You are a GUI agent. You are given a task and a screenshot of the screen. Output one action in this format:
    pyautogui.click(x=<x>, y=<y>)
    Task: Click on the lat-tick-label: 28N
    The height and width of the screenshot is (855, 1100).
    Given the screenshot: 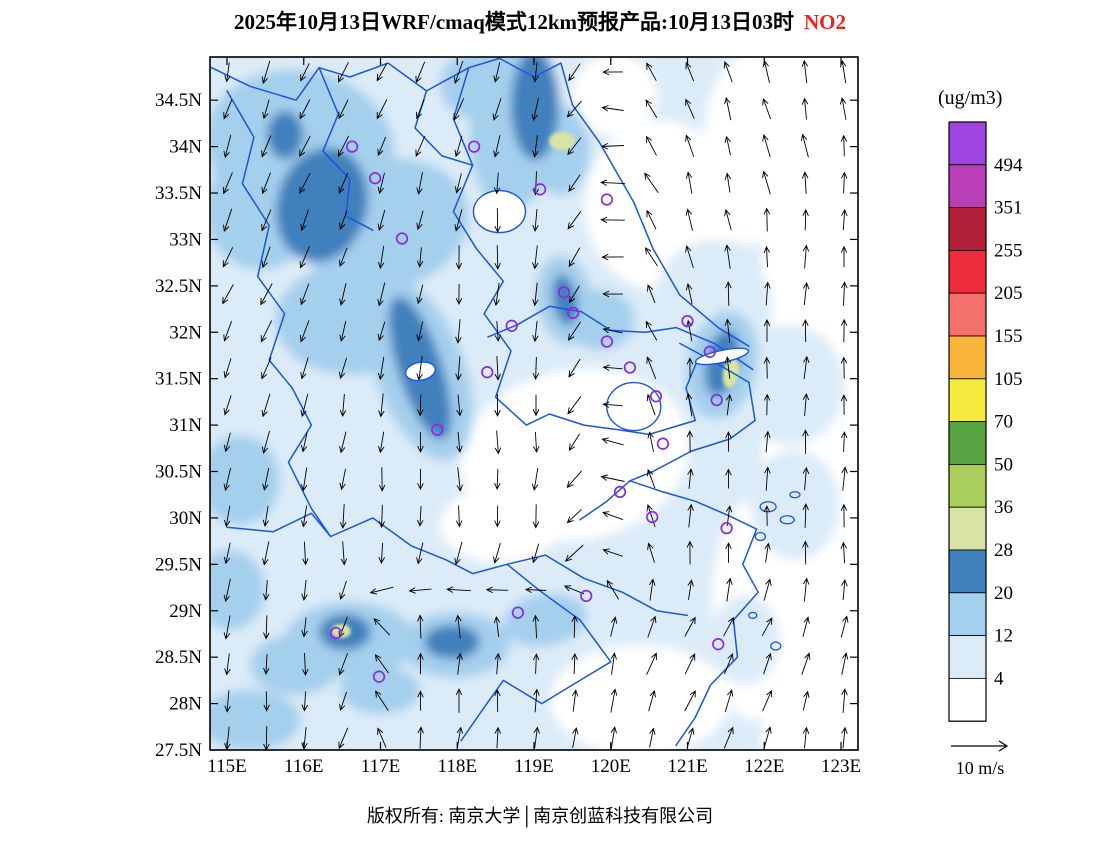 What is the action you would take?
    pyautogui.click(x=185, y=704)
    